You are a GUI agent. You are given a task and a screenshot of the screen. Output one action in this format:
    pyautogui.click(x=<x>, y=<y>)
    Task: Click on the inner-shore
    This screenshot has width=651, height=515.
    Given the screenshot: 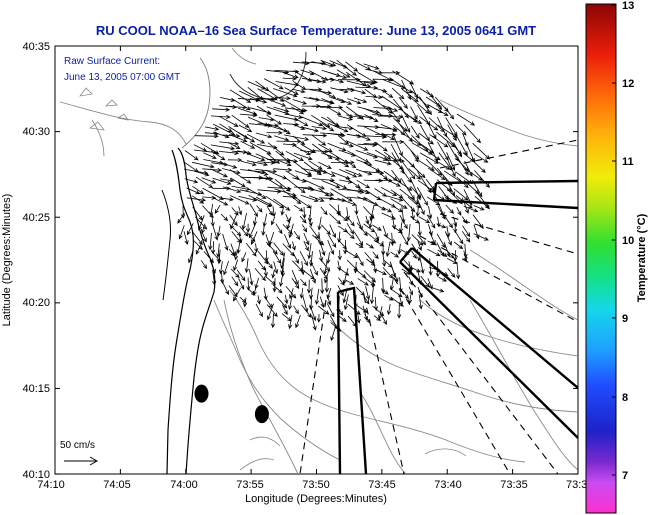 What is the action you would take?
    pyautogui.click(x=166, y=245)
    